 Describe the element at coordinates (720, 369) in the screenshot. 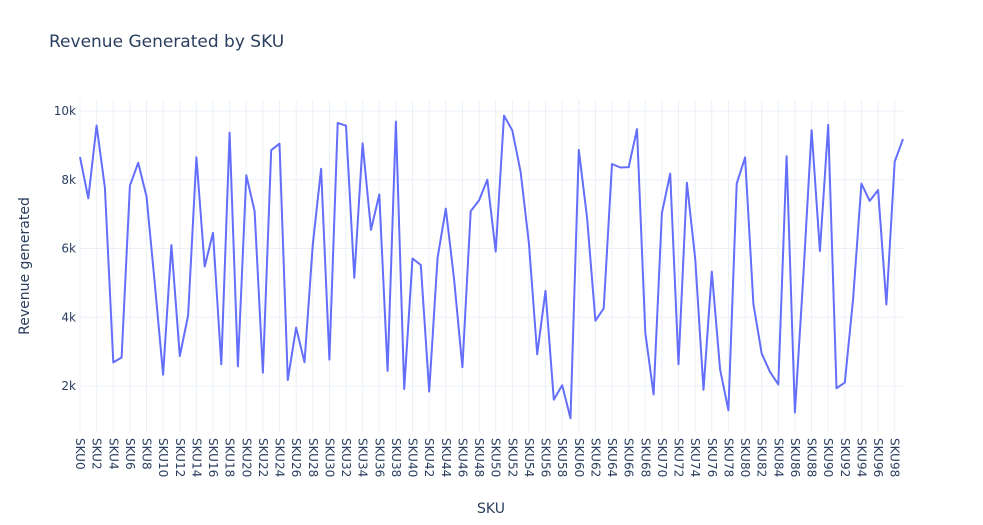

I see `data-point-sku77` at that location.